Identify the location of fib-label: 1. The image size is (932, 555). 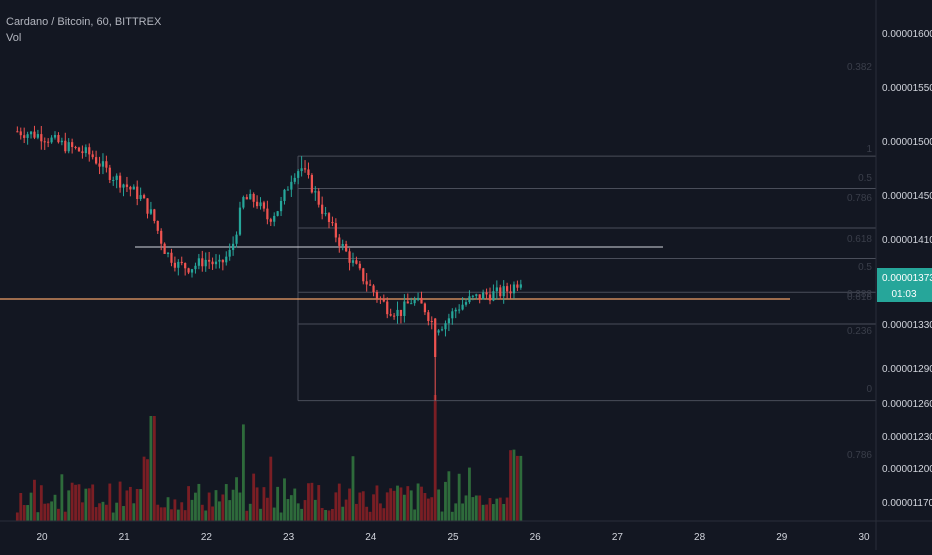
(869, 149).